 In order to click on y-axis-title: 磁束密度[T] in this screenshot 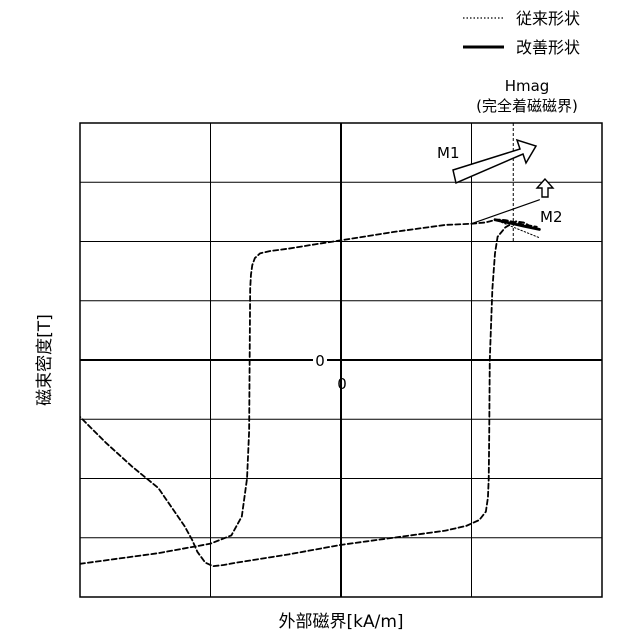, I will do `click(45, 360)`.